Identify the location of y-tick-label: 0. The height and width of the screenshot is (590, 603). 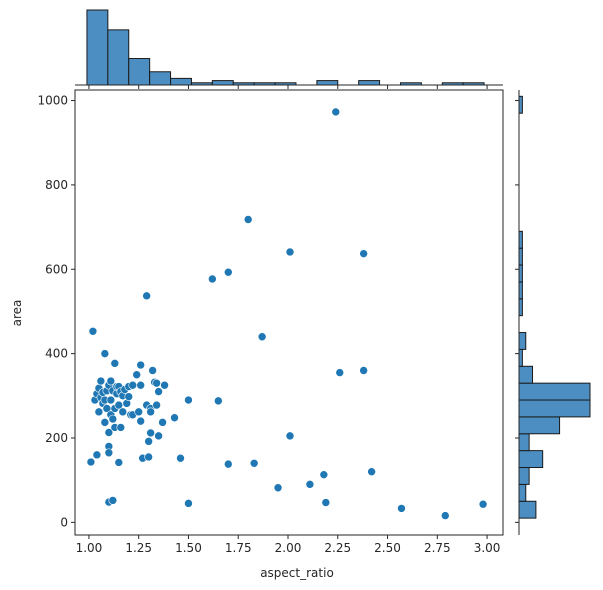
(64, 522).